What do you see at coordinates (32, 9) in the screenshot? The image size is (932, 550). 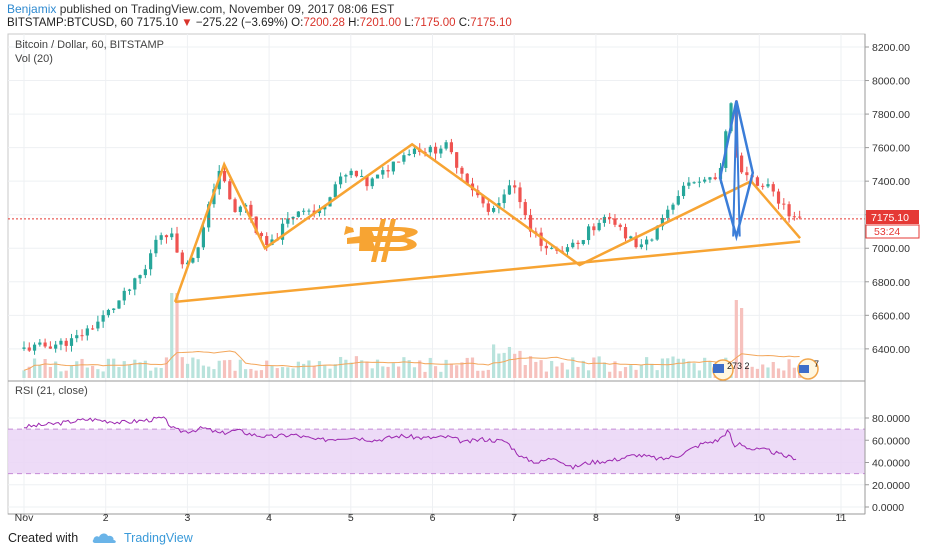 I see `author-link: Benjamix` at bounding box center [32, 9].